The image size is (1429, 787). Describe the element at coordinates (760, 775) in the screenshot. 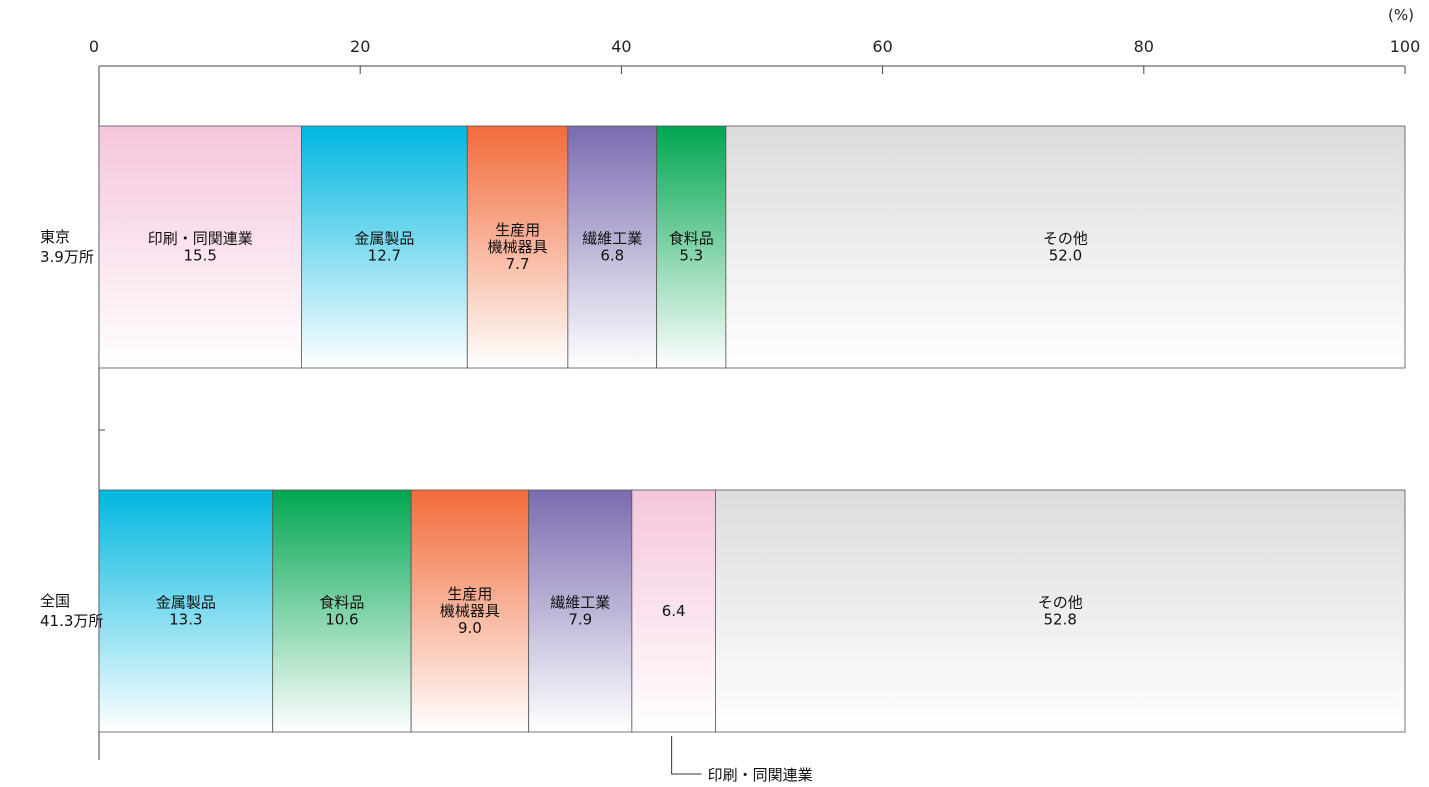

I see `callout-label: 印刷・同関連業` at that location.